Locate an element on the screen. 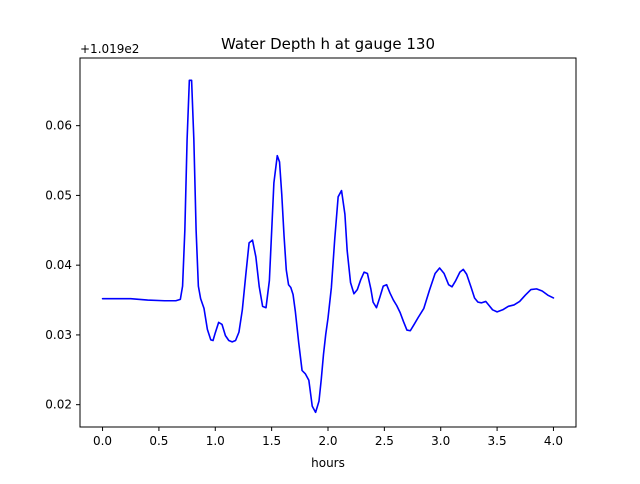 The height and width of the screenshot is (484, 640). x-axis-label: hours is located at coordinates (328, 463).